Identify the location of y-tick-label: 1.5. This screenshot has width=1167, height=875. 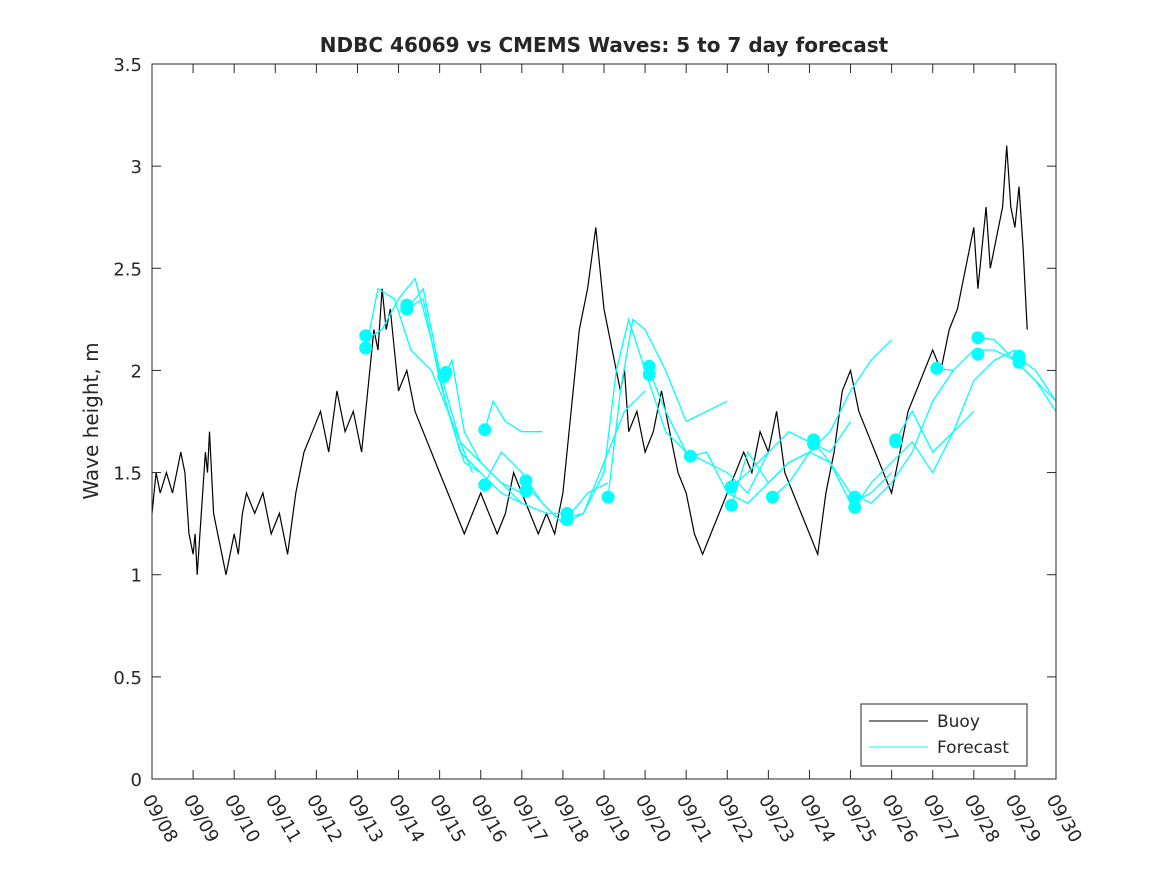
(127, 474).